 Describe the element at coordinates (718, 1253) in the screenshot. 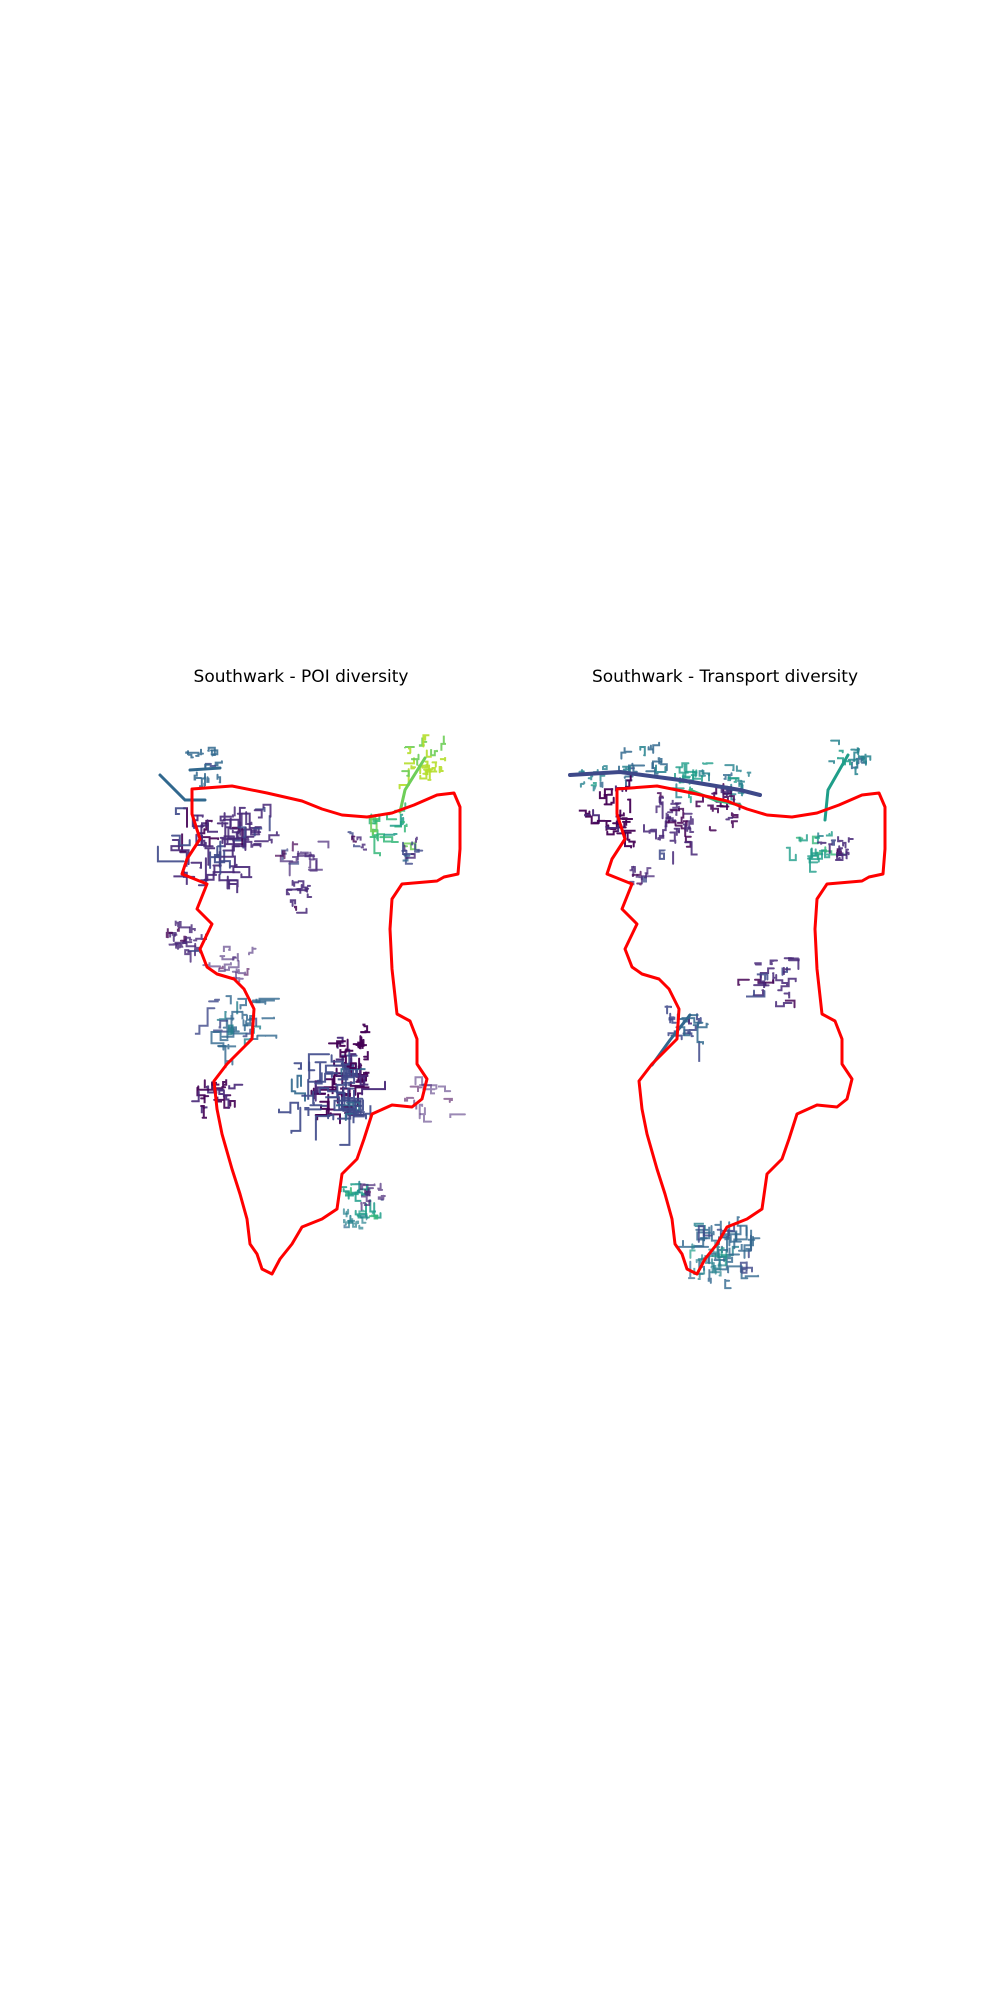

I see `network-cluster-transport` at that location.